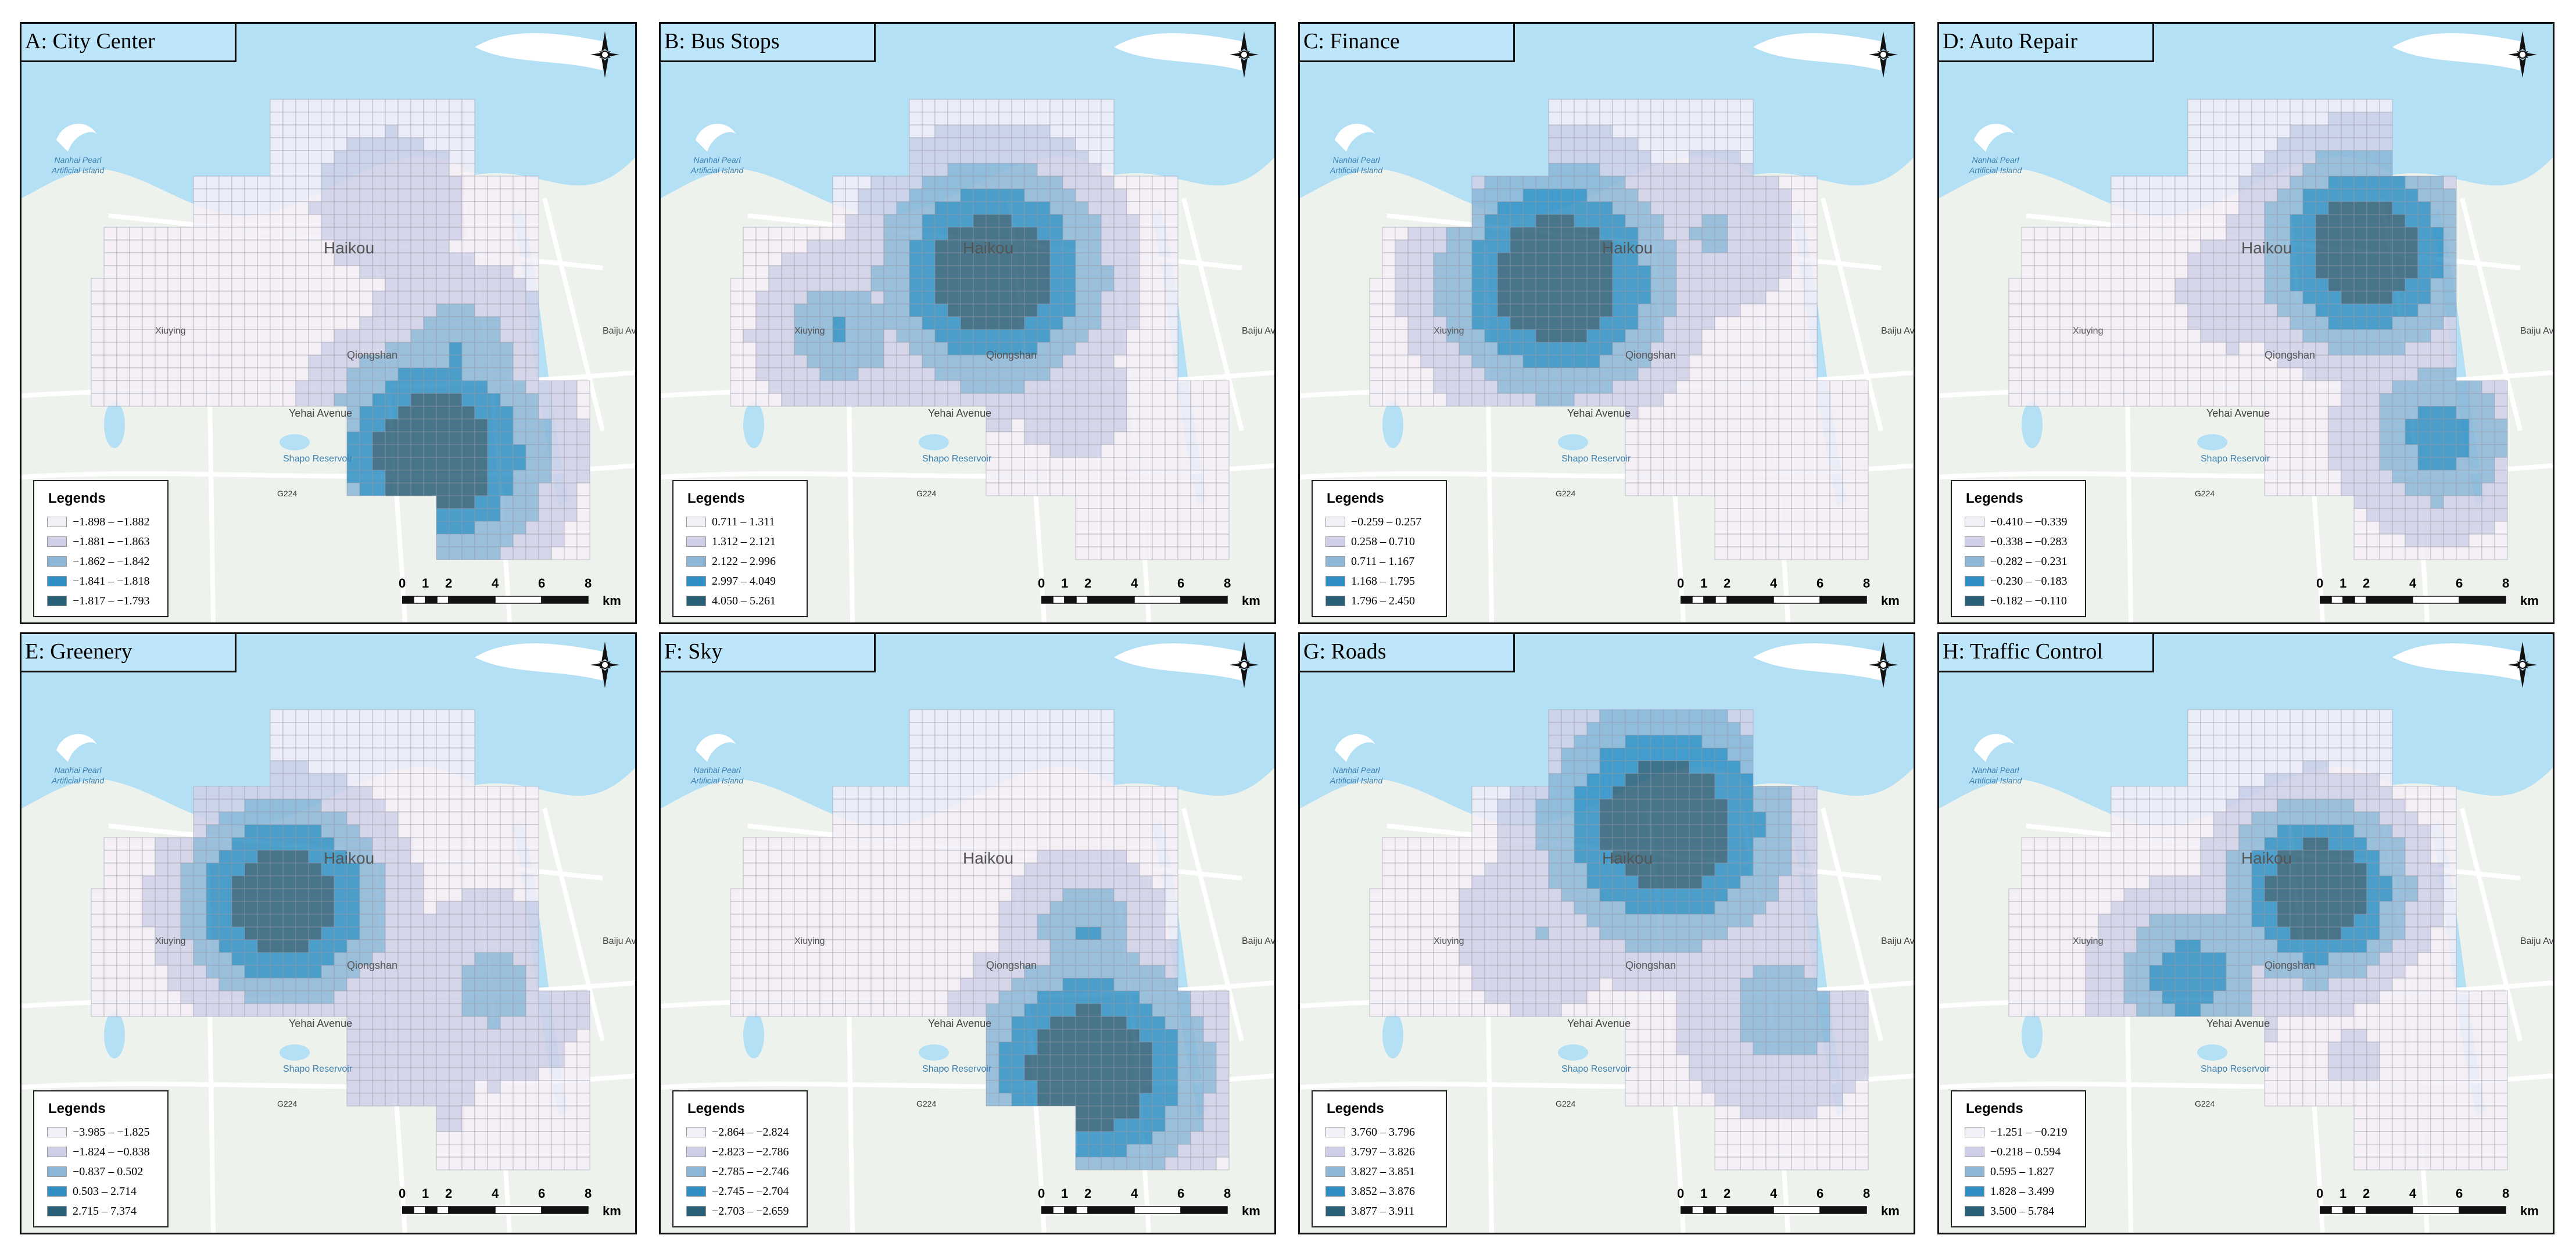 The width and height of the screenshot is (2576, 1260). Describe the element at coordinates (2266, 248) in the screenshot. I see `map-label-city: Haikou` at that location.